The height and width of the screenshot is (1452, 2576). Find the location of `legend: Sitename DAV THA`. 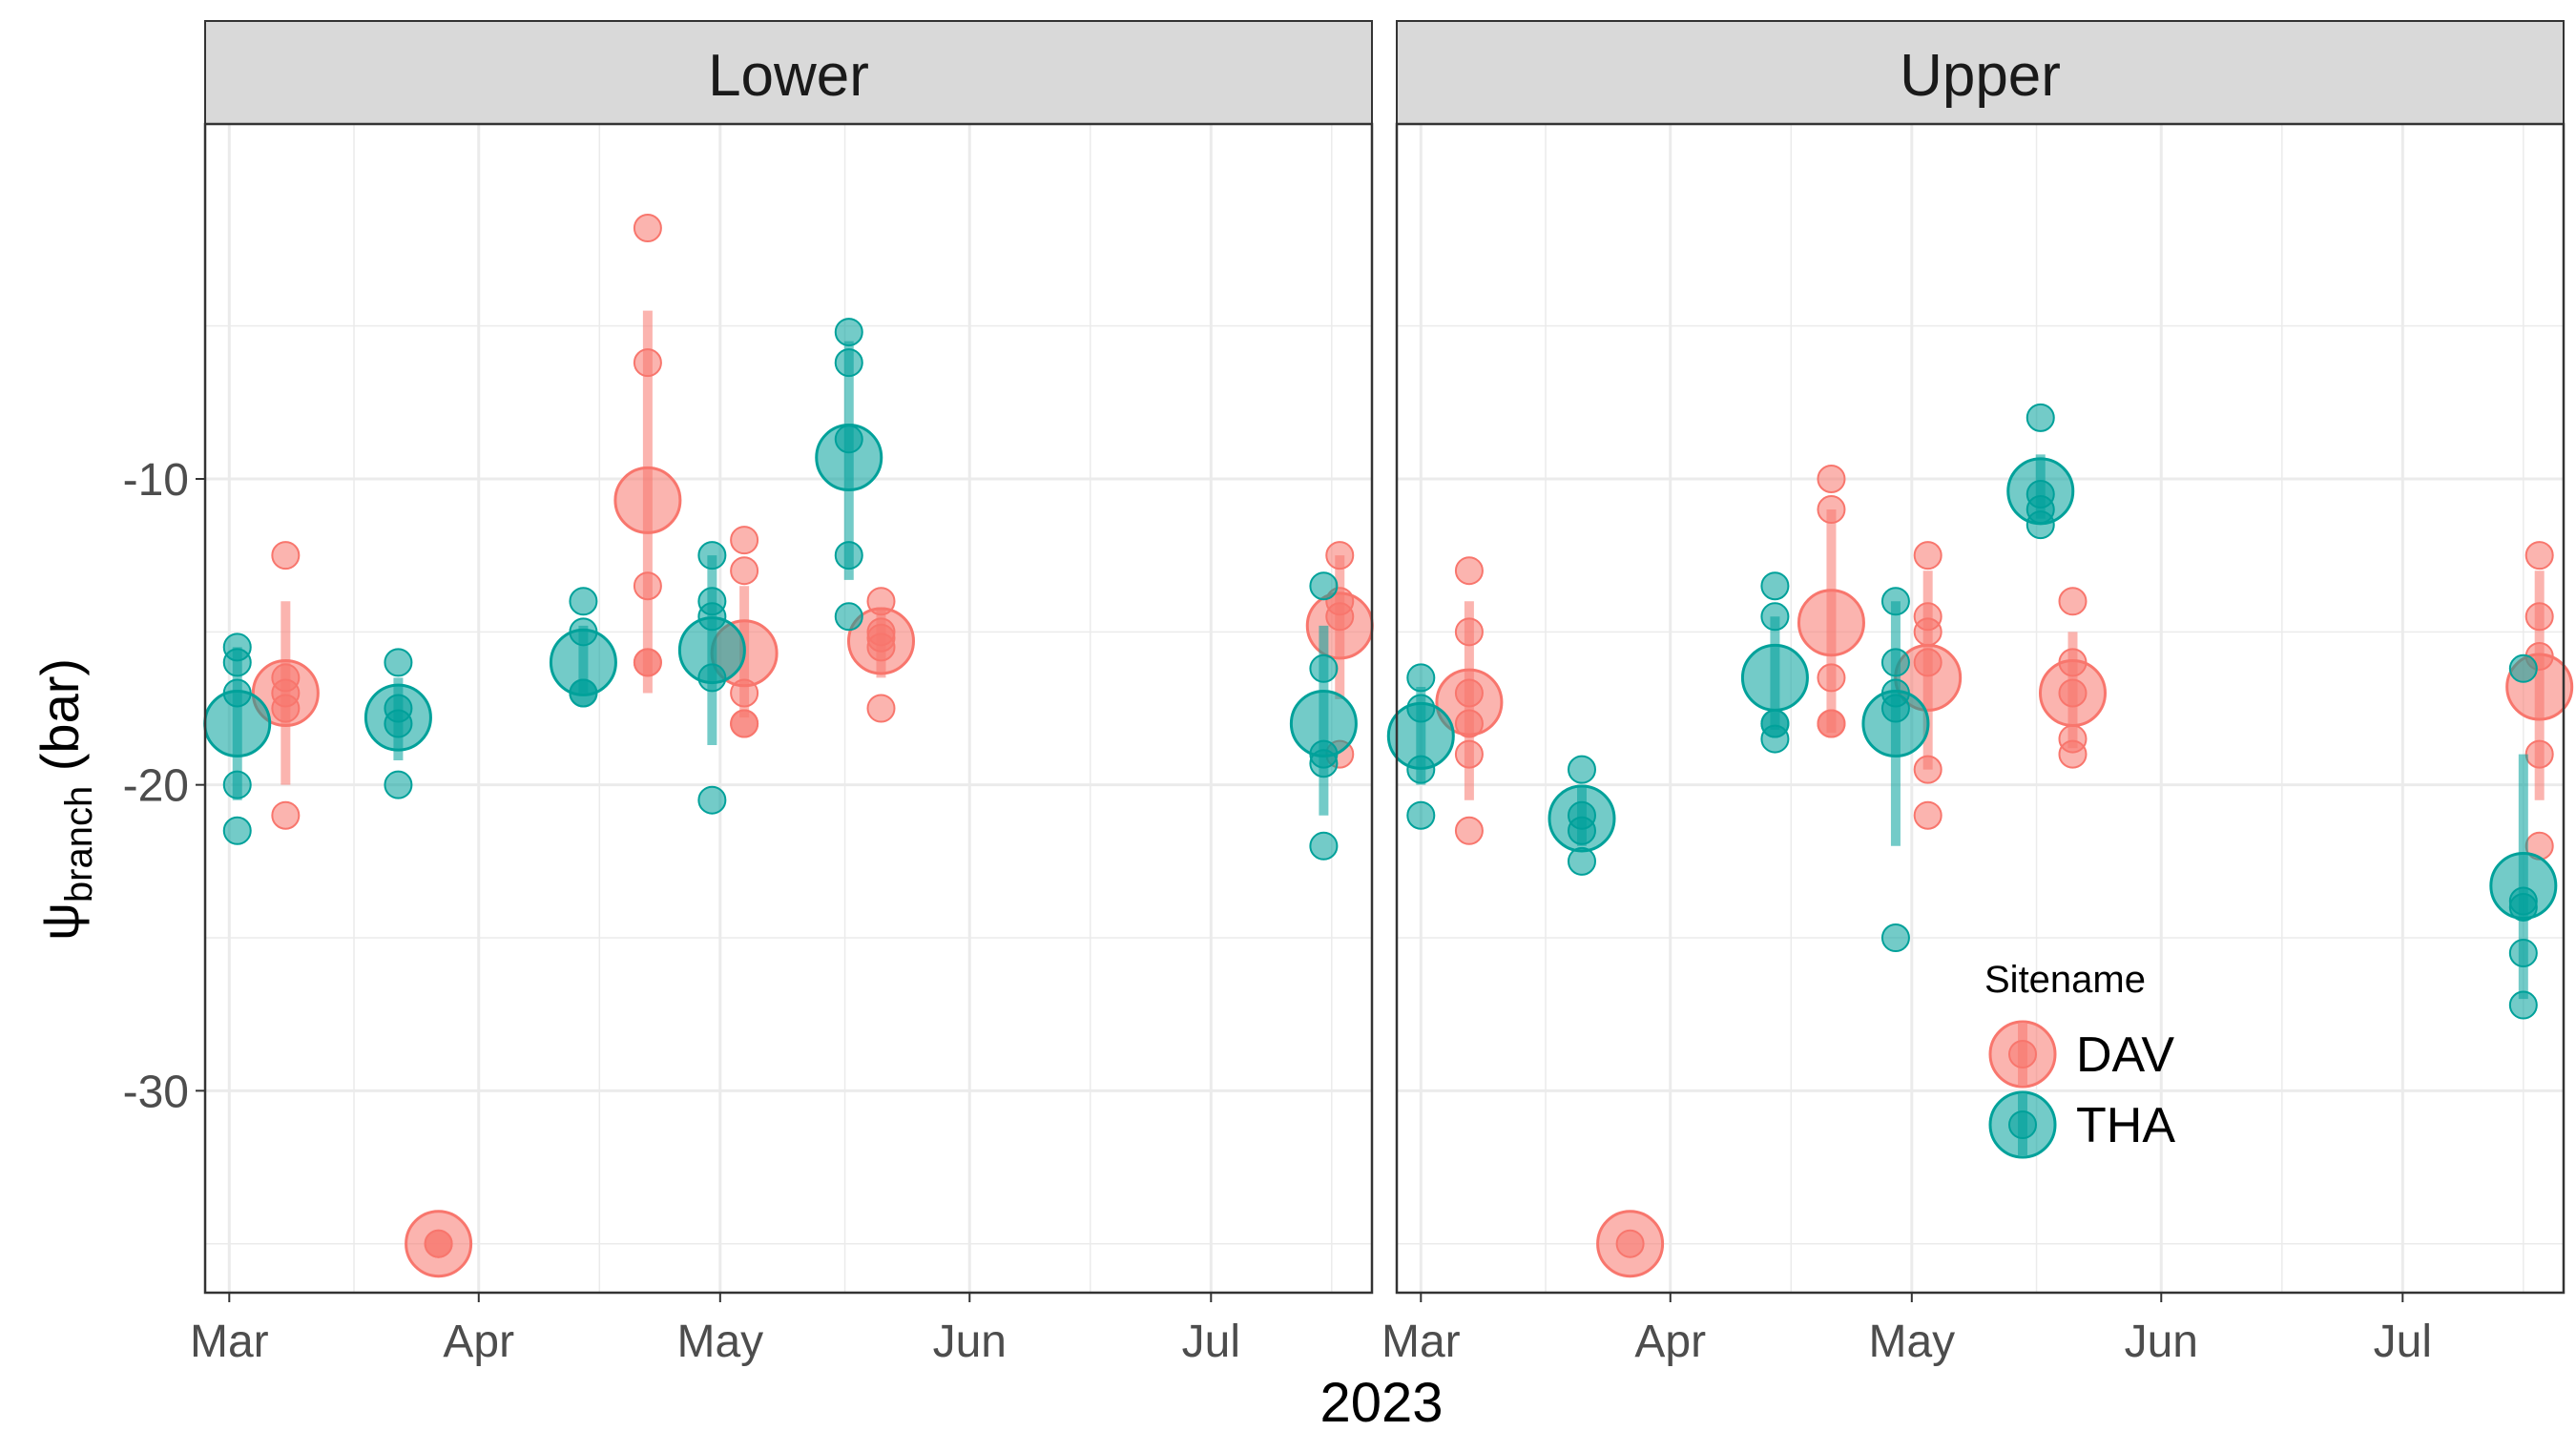

legend: Sitename DAV THA is located at coordinates (2079, 1059).